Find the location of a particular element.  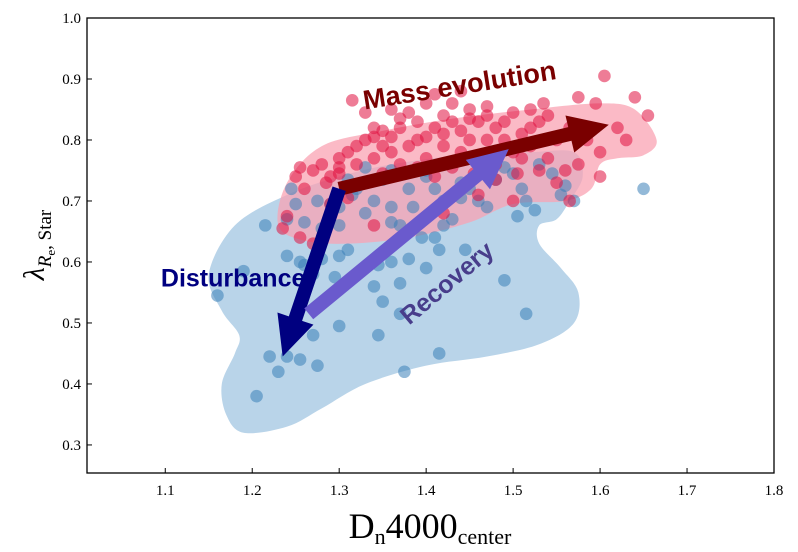

y-tick-label: 0.3 is located at coordinates (71, 446).